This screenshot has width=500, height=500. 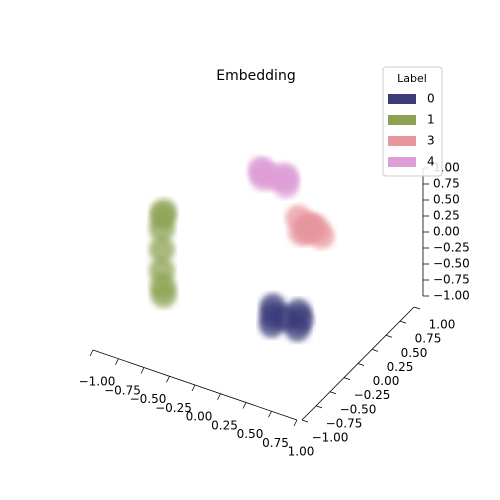 What do you see at coordinates (431, 162) in the screenshot?
I see `legend-label: 4` at bounding box center [431, 162].